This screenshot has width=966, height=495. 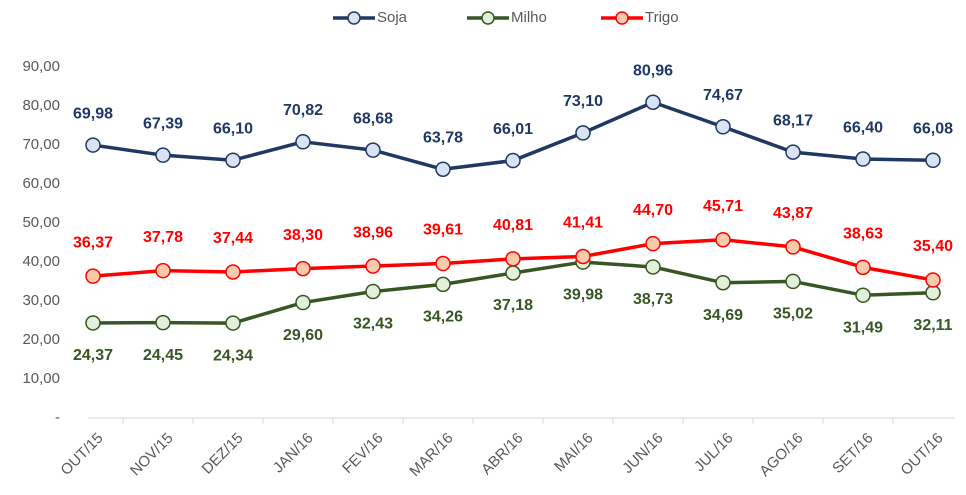 I want to click on y-tick-label: 20,00, so click(x=41, y=339).